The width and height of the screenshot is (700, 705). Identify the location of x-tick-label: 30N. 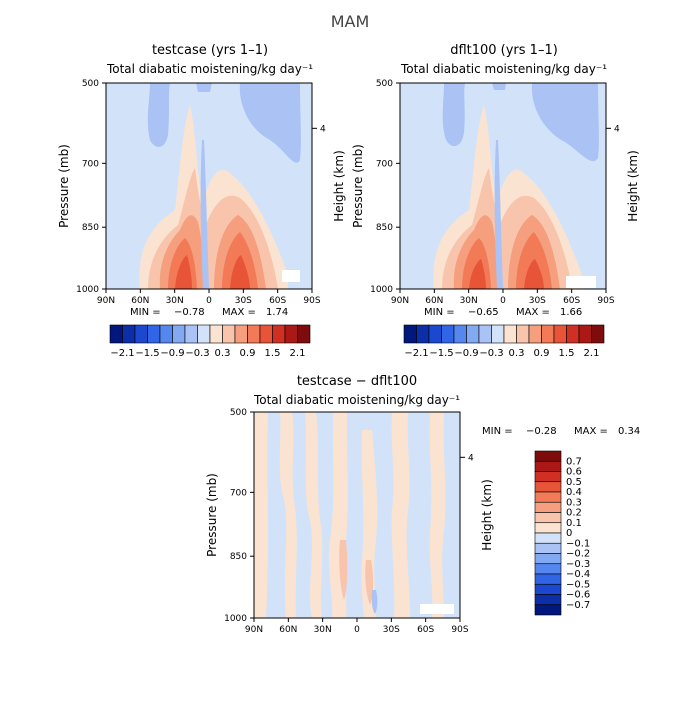
(469, 301).